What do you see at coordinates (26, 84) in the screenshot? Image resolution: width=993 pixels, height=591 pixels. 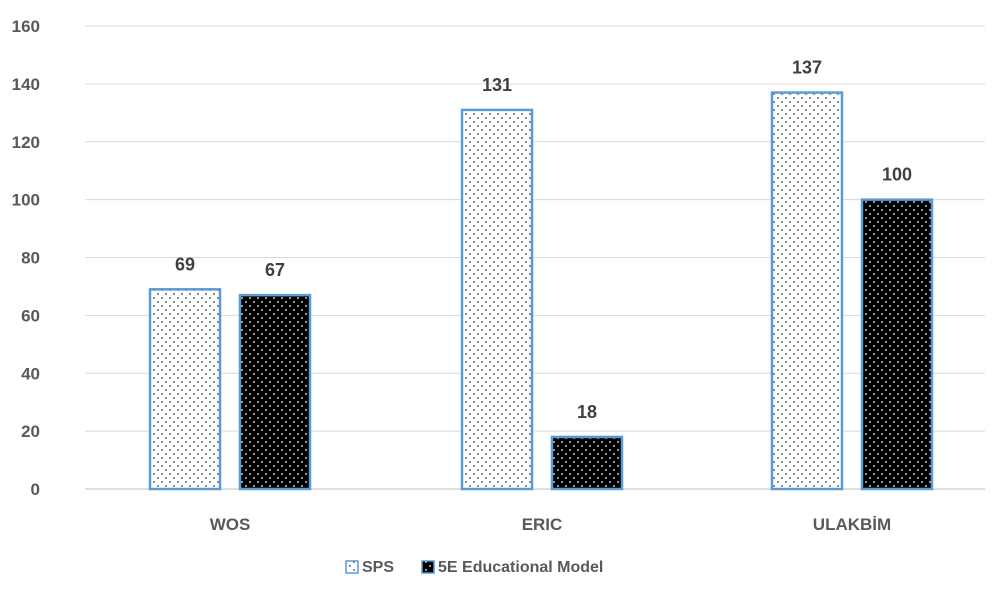 I see `y-tick-label: 140` at bounding box center [26, 84].